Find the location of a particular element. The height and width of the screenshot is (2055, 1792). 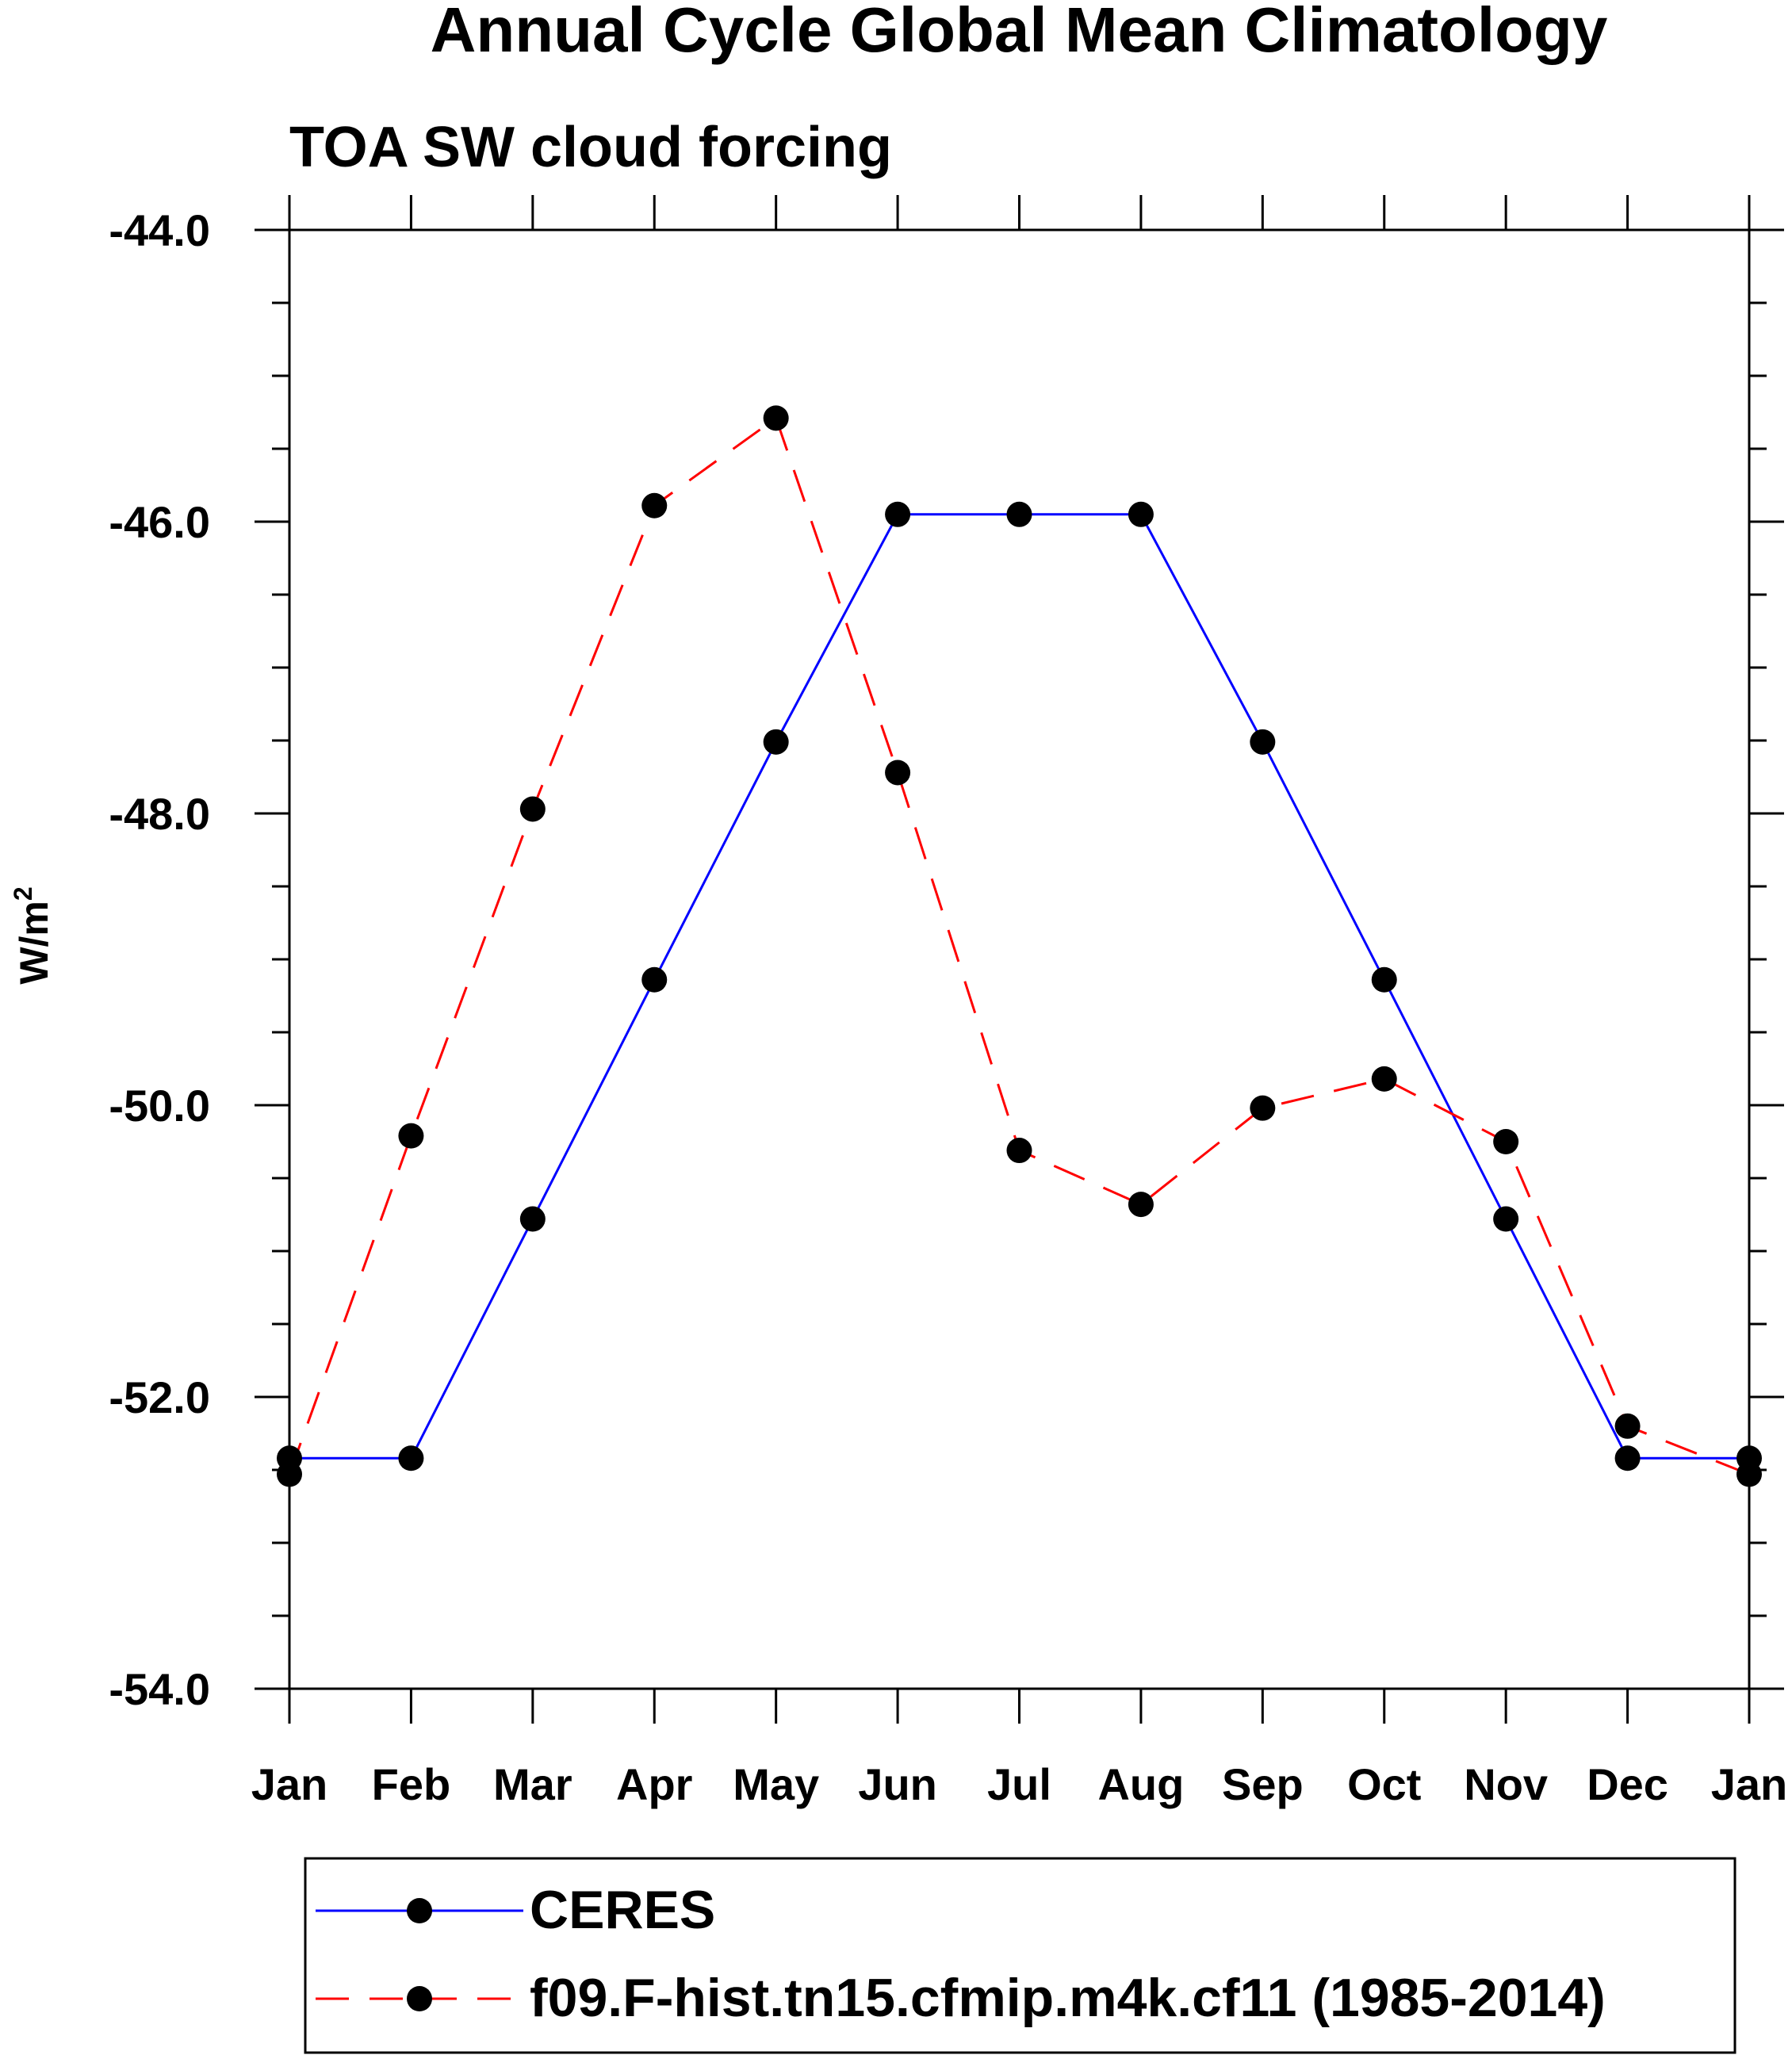

x-tick-label: Mar is located at coordinates (532, 1784).